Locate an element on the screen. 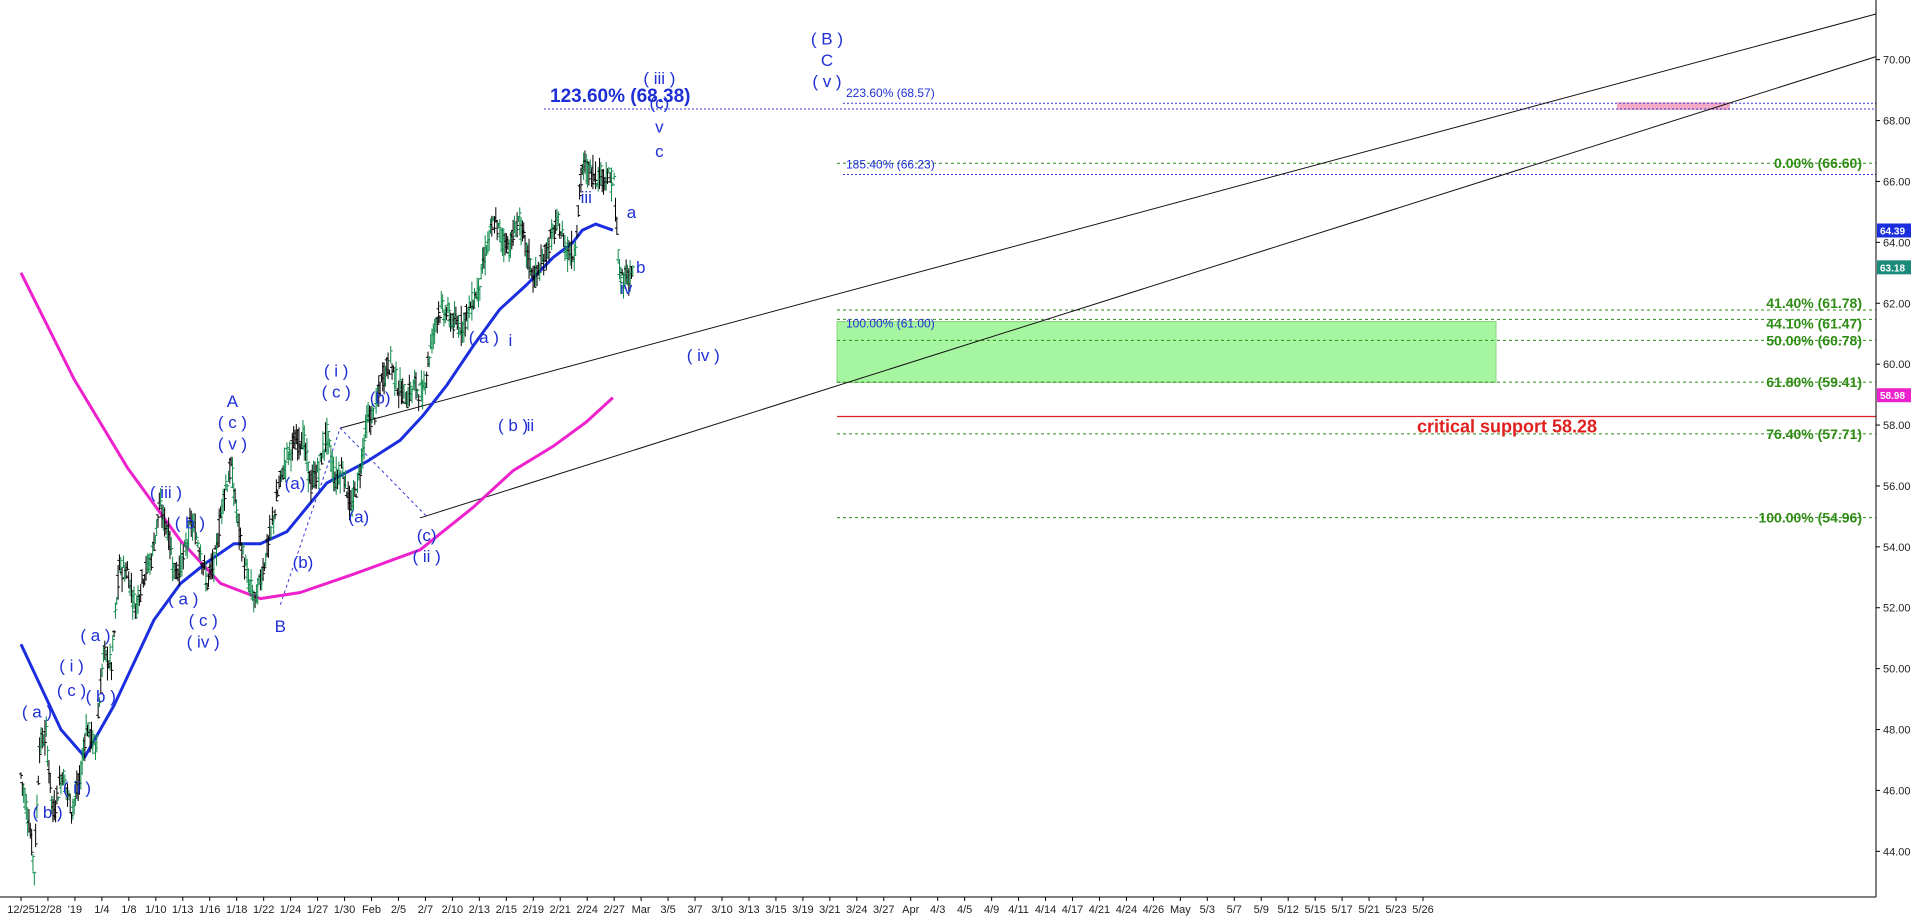  x-tick-label: 4/9 is located at coordinates (991, 910).